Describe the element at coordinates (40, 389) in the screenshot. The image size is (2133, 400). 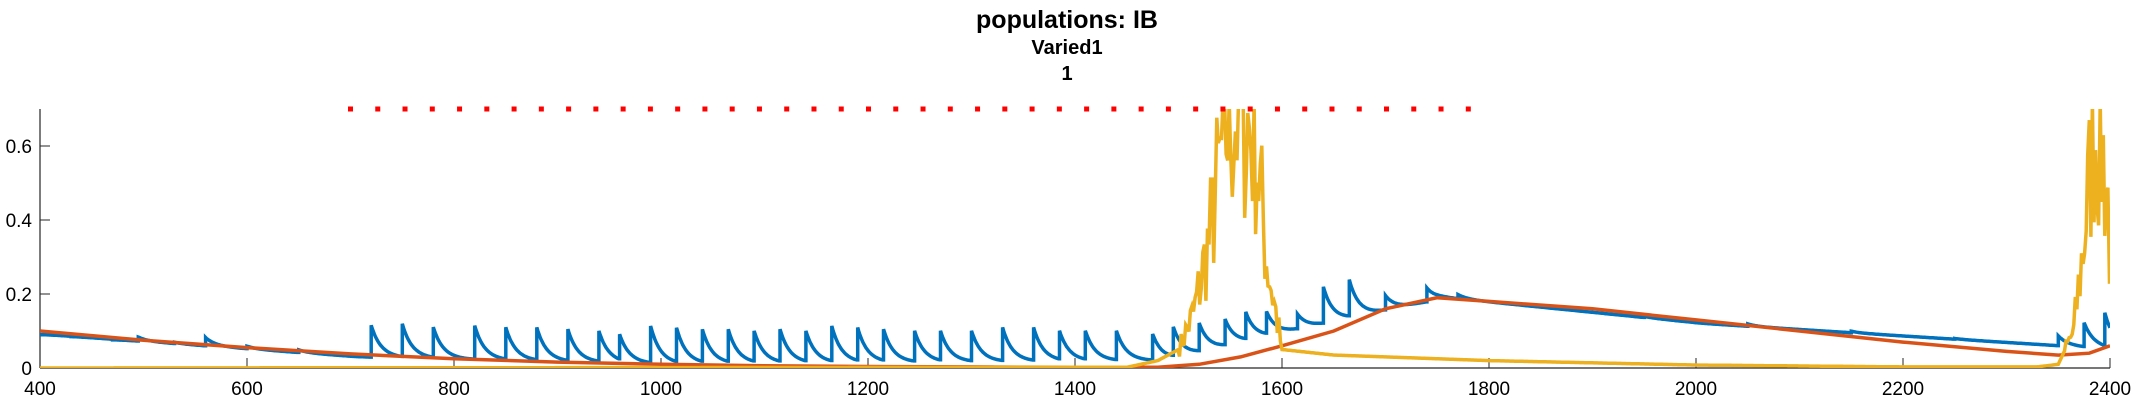
I see `x-tick-label: 400` at that location.